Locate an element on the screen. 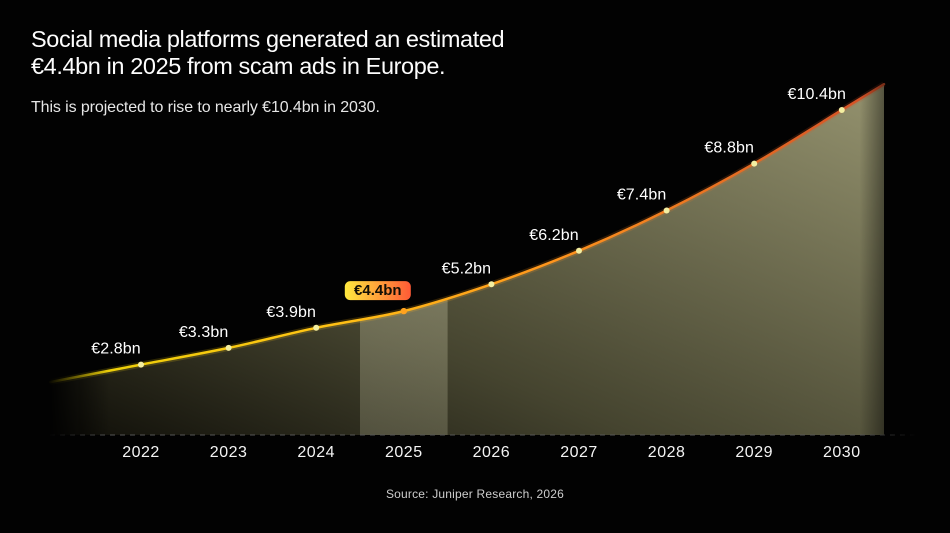 Image resolution: width=950 pixels, height=533 pixels. data-point-2025 is located at coordinates (403, 311).